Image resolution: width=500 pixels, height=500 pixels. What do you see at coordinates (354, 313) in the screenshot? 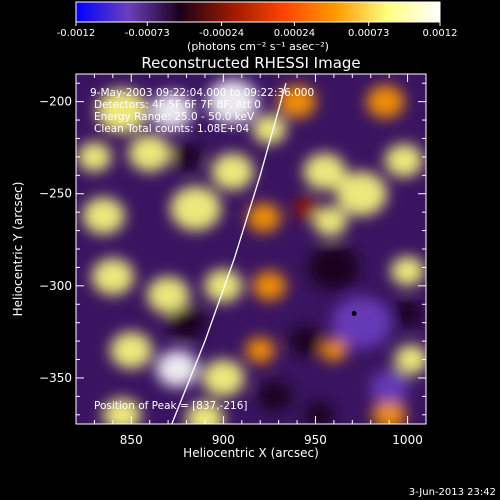
I see `peak-marker` at bounding box center [354, 313].